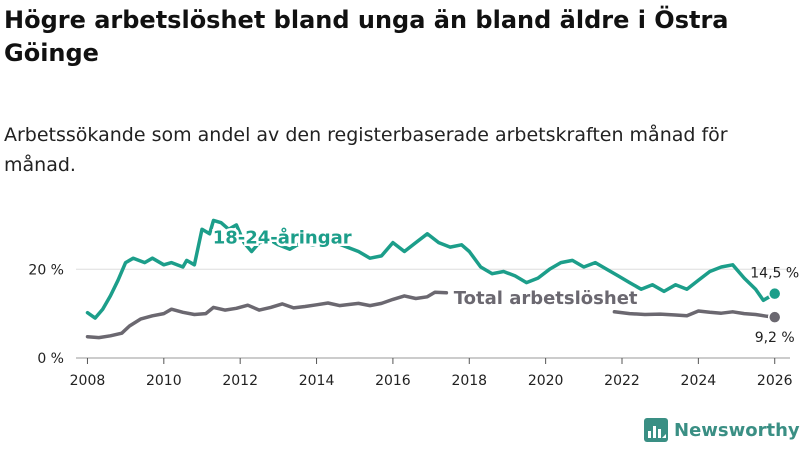 The height and width of the screenshot is (450, 800). Describe the element at coordinates (88, 381) in the screenshot. I see `x-tick-label: 2008` at that location.